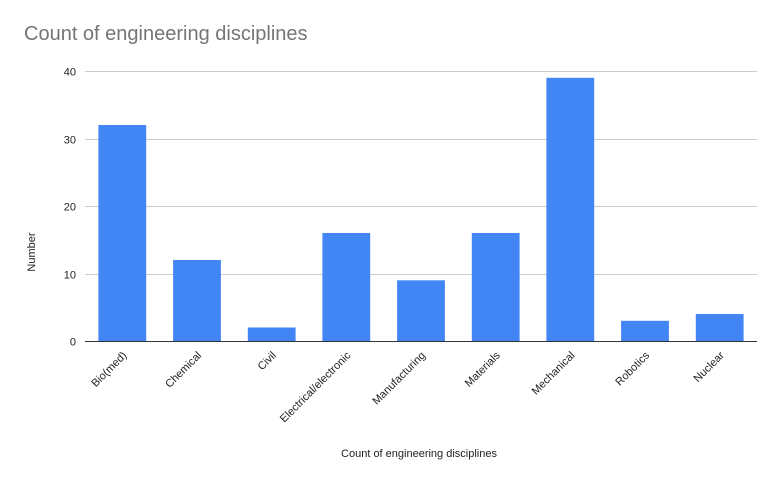 The width and height of the screenshot is (781, 484). What do you see at coordinates (399, 379) in the screenshot?
I see `x-tick-label: Manufacturing` at bounding box center [399, 379].